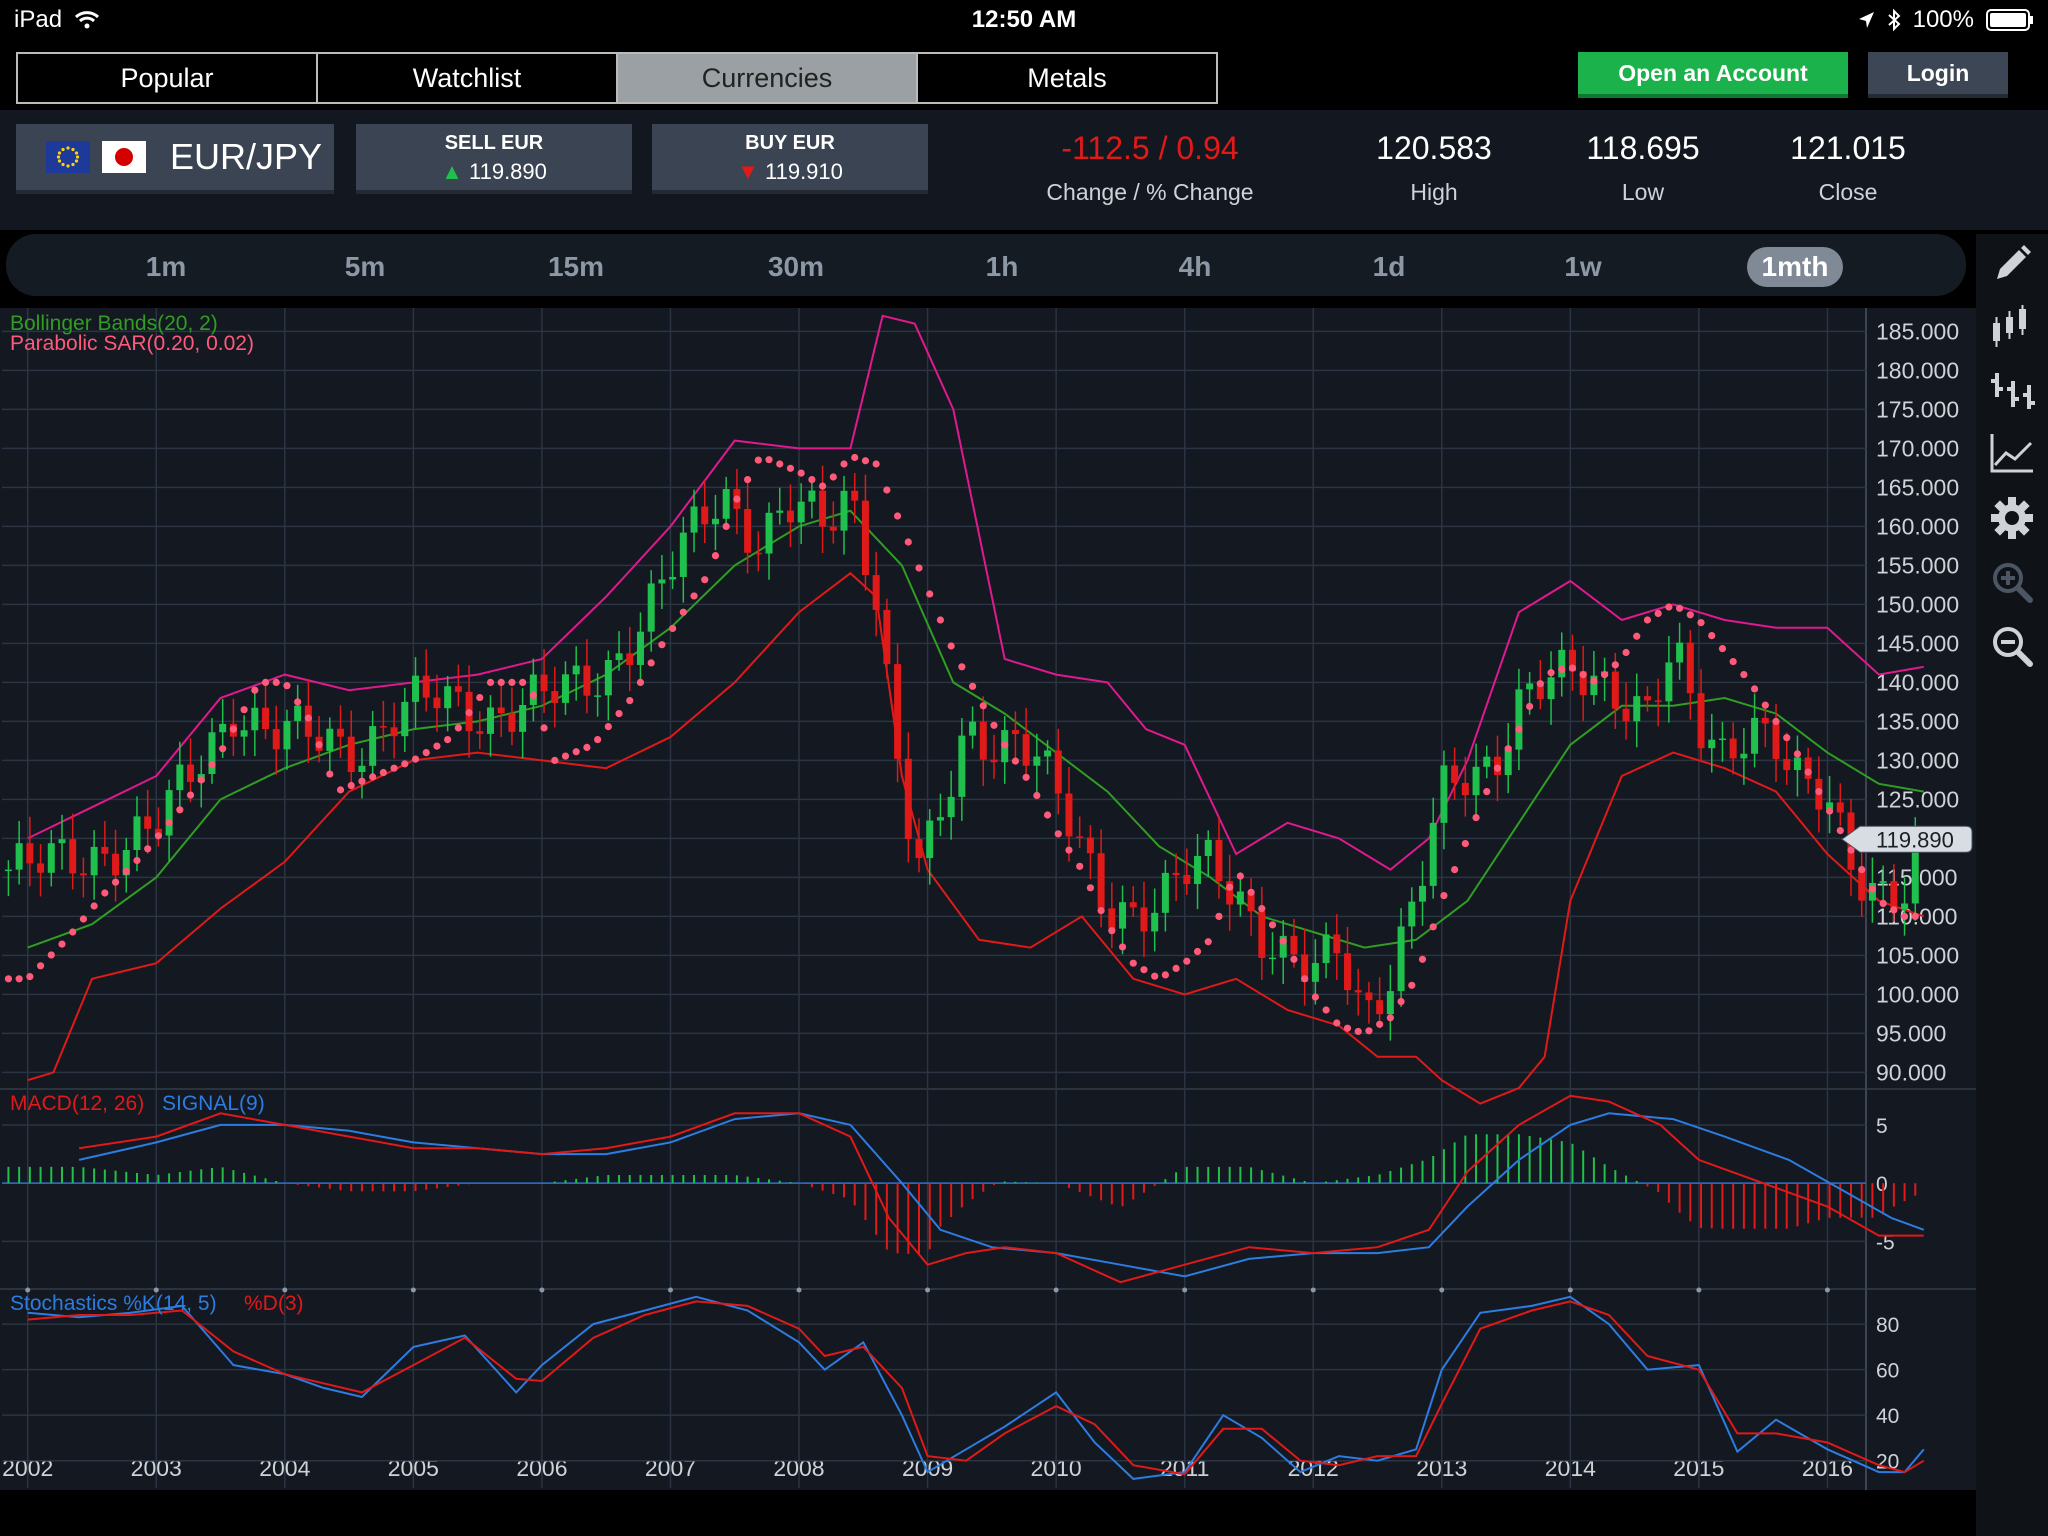 This screenshot has height=1536, width=2048. I want to click on tab-watchlist: Watchlist, so click(468, 78).